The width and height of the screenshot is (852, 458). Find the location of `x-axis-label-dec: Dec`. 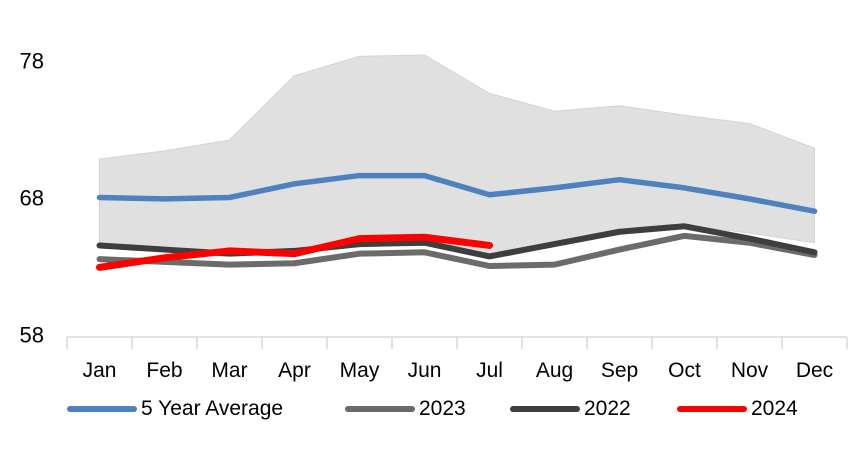

x-axis-label-dec: Dec is located at coordinates (814, 370).